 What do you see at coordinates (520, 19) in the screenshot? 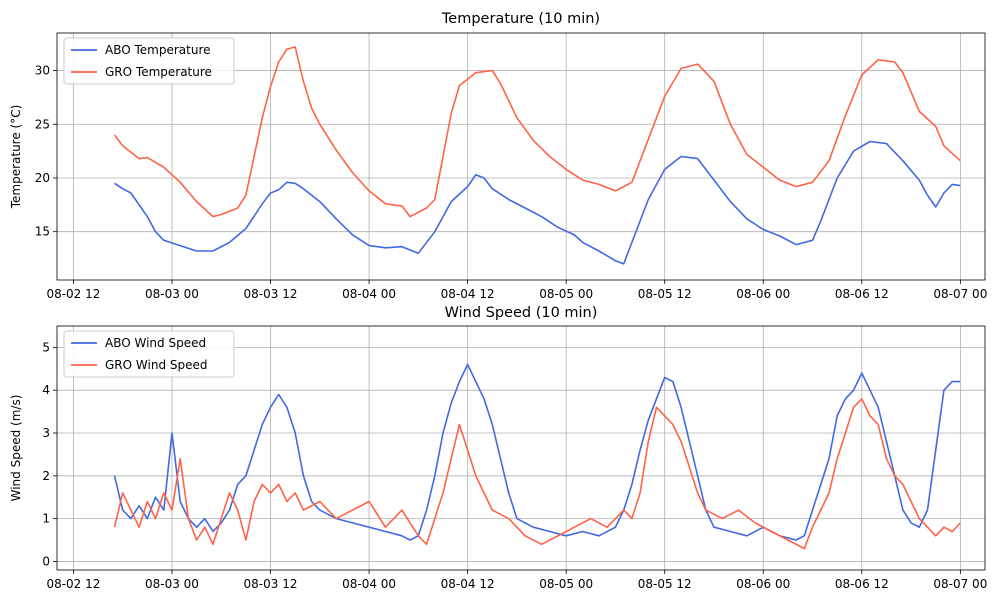
I see `chart-title: Temperature (10 min)` at bounding box center [520, 19].